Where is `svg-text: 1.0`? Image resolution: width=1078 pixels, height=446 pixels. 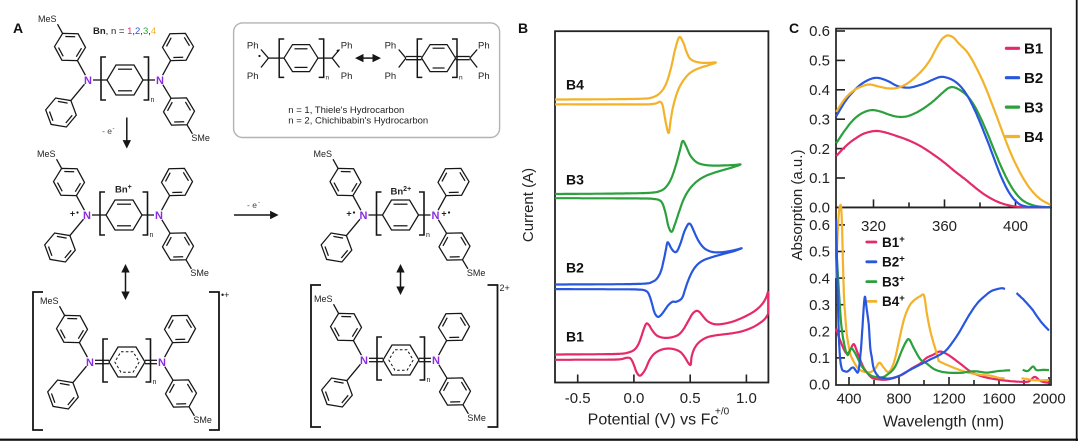
svg-text: 1.0 is located at coordinates (746, 398).